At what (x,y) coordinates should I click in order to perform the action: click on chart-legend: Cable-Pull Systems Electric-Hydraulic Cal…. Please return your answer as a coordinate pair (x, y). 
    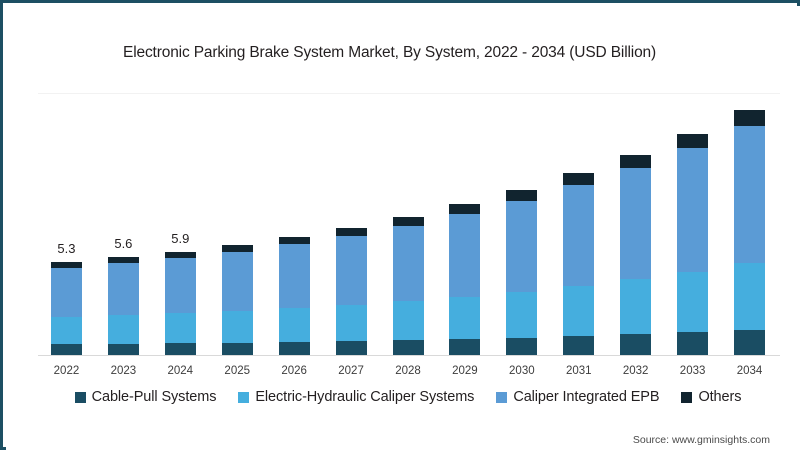
    Looking at the image, I should click on (404, 397).